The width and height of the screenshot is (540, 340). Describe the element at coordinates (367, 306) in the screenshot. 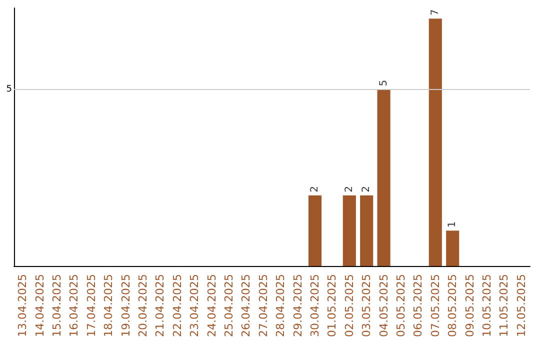

I see `x-tick-label: 03.05.2025` at that location.